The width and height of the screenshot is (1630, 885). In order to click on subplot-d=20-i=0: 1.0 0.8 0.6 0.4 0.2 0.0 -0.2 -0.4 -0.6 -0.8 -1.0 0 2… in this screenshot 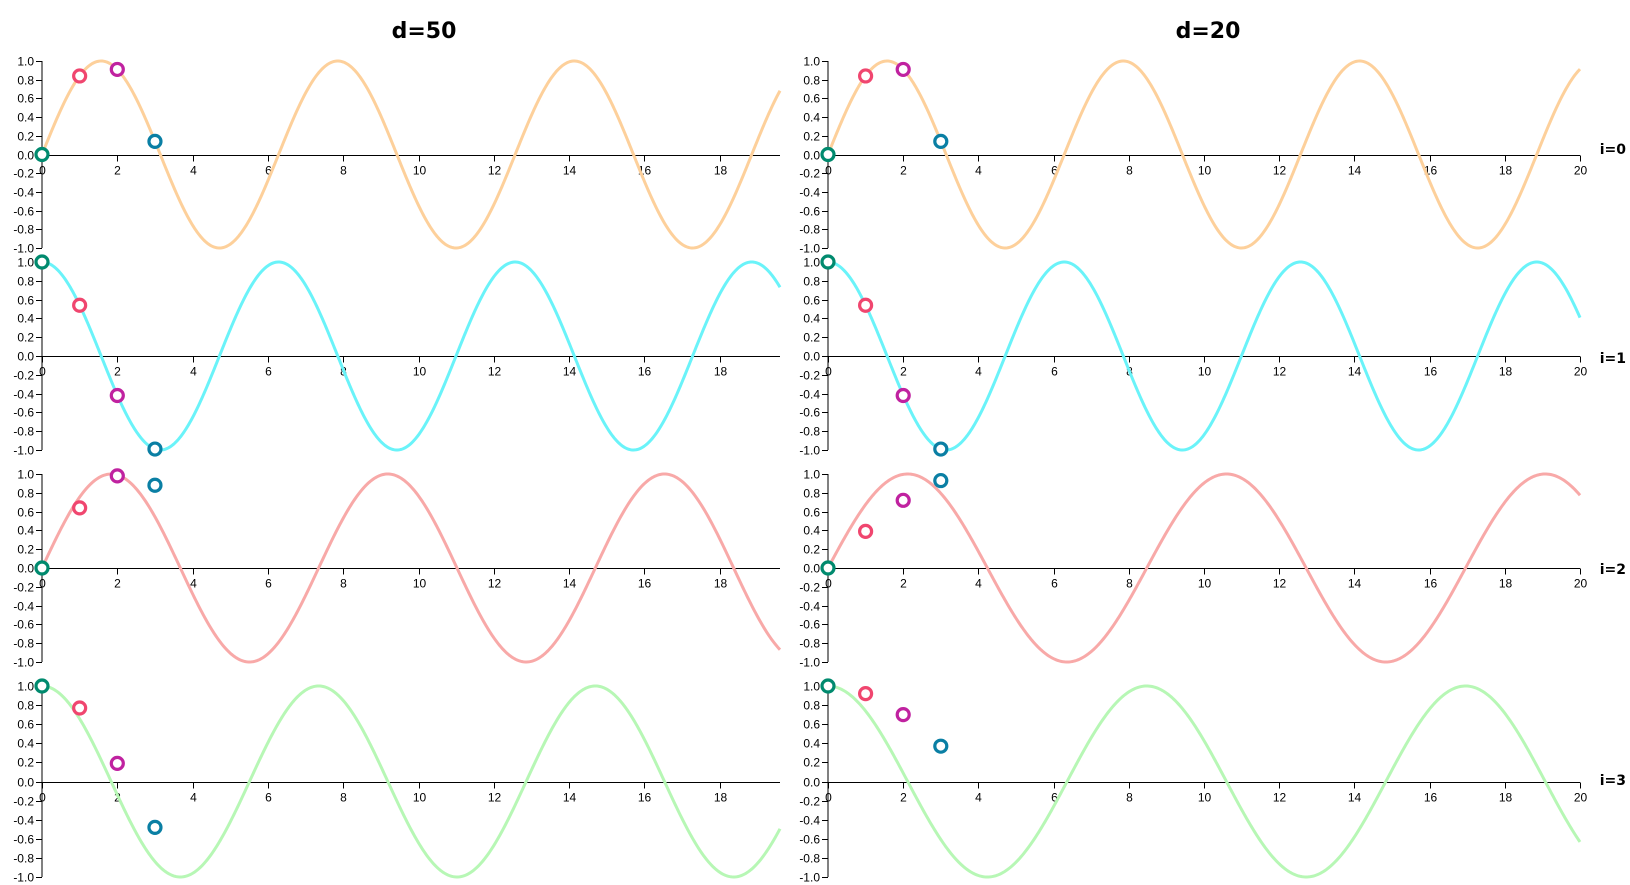, I will do `click(1193, 155)`.